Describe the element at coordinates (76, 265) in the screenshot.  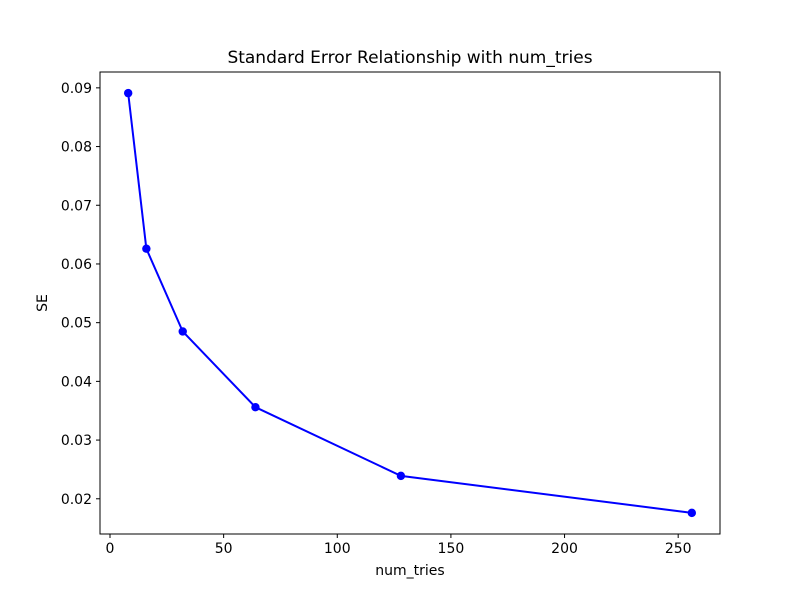
I see `y-tick-label: 0.06` at that location.